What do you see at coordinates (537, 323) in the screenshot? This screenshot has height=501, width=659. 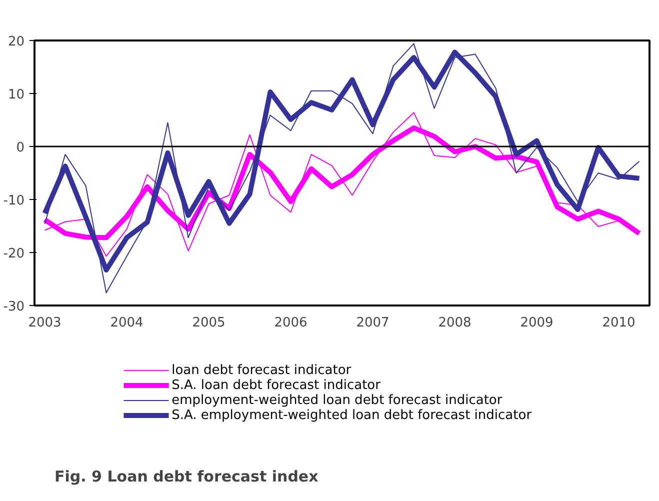 I see `x-tick-label: 2009` at bounding box center [537, 323].